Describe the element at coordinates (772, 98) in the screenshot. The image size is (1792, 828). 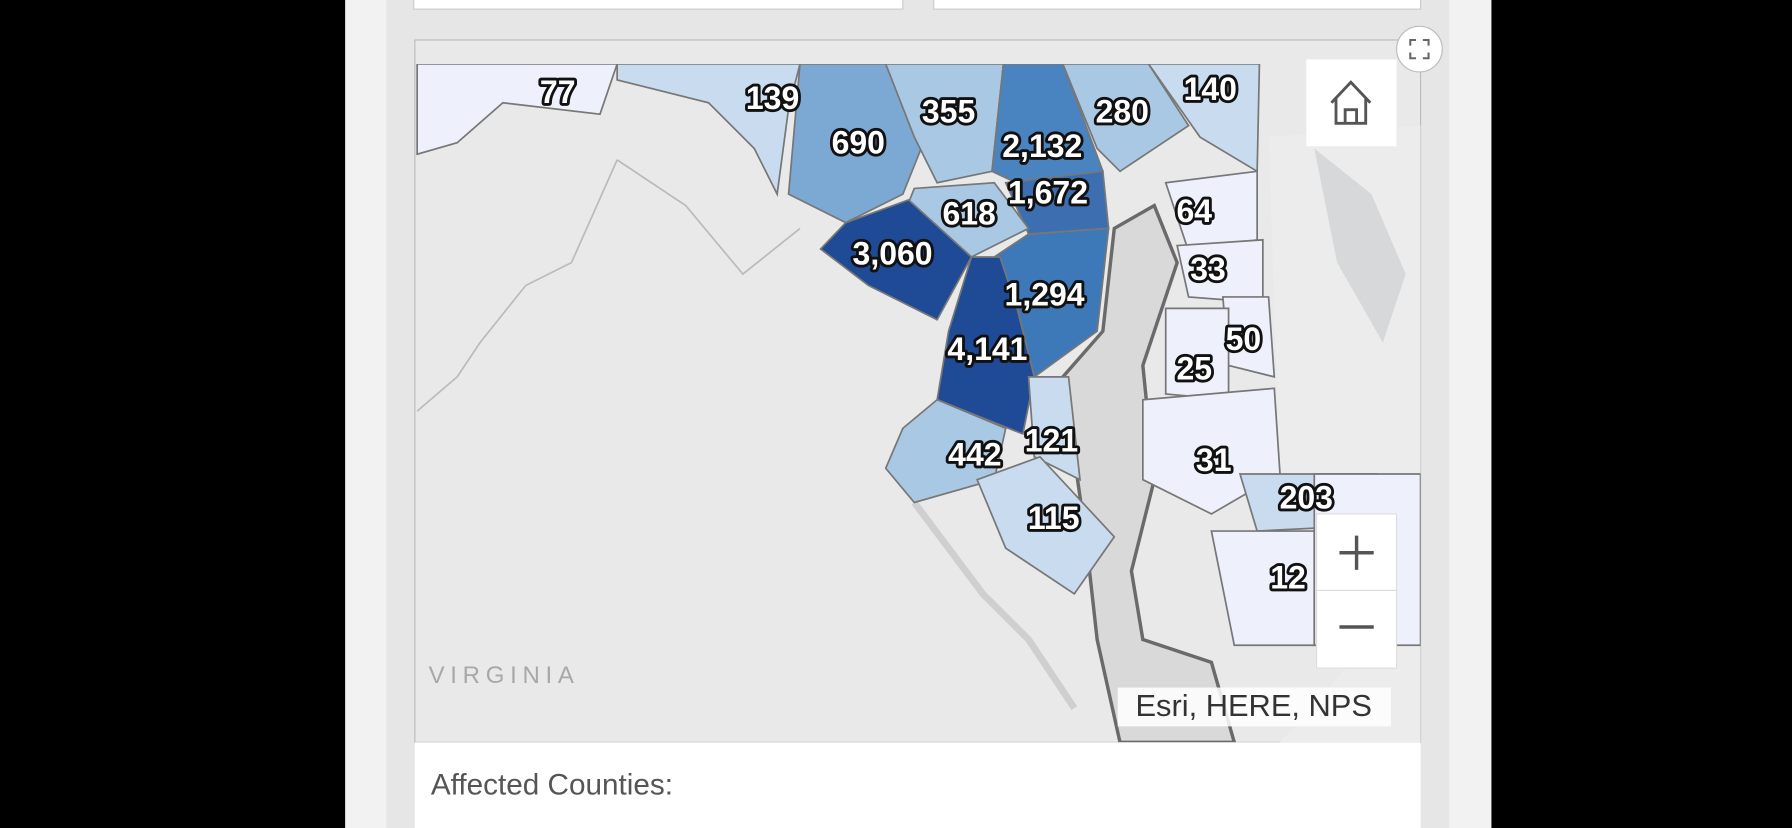
I see `county-label: 139` at that location.